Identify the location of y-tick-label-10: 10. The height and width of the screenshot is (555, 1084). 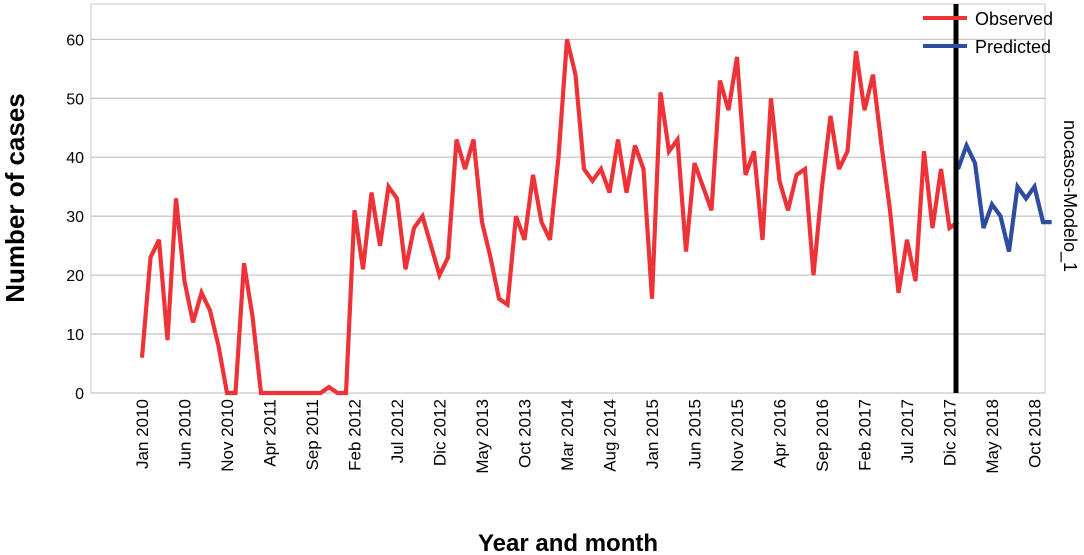
(75, 335).